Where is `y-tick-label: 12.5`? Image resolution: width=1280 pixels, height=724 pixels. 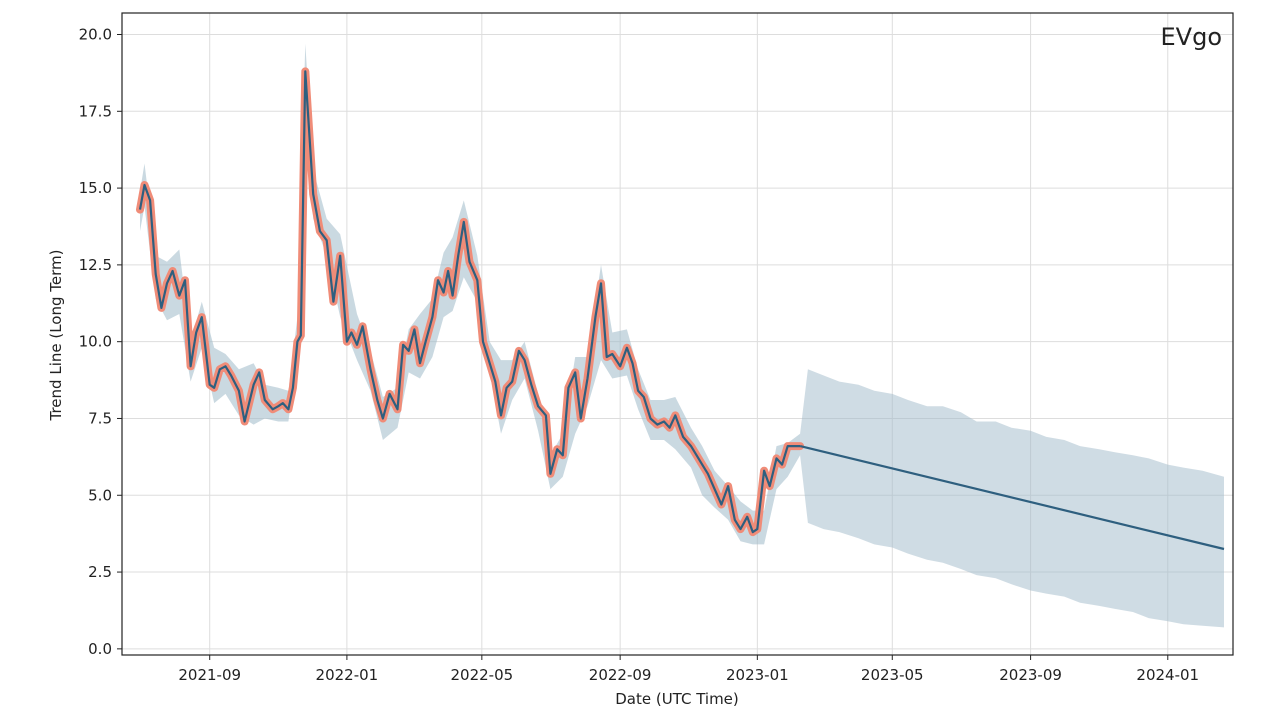 y-tick-label: 12.5 is located at coordinates (95, 265).